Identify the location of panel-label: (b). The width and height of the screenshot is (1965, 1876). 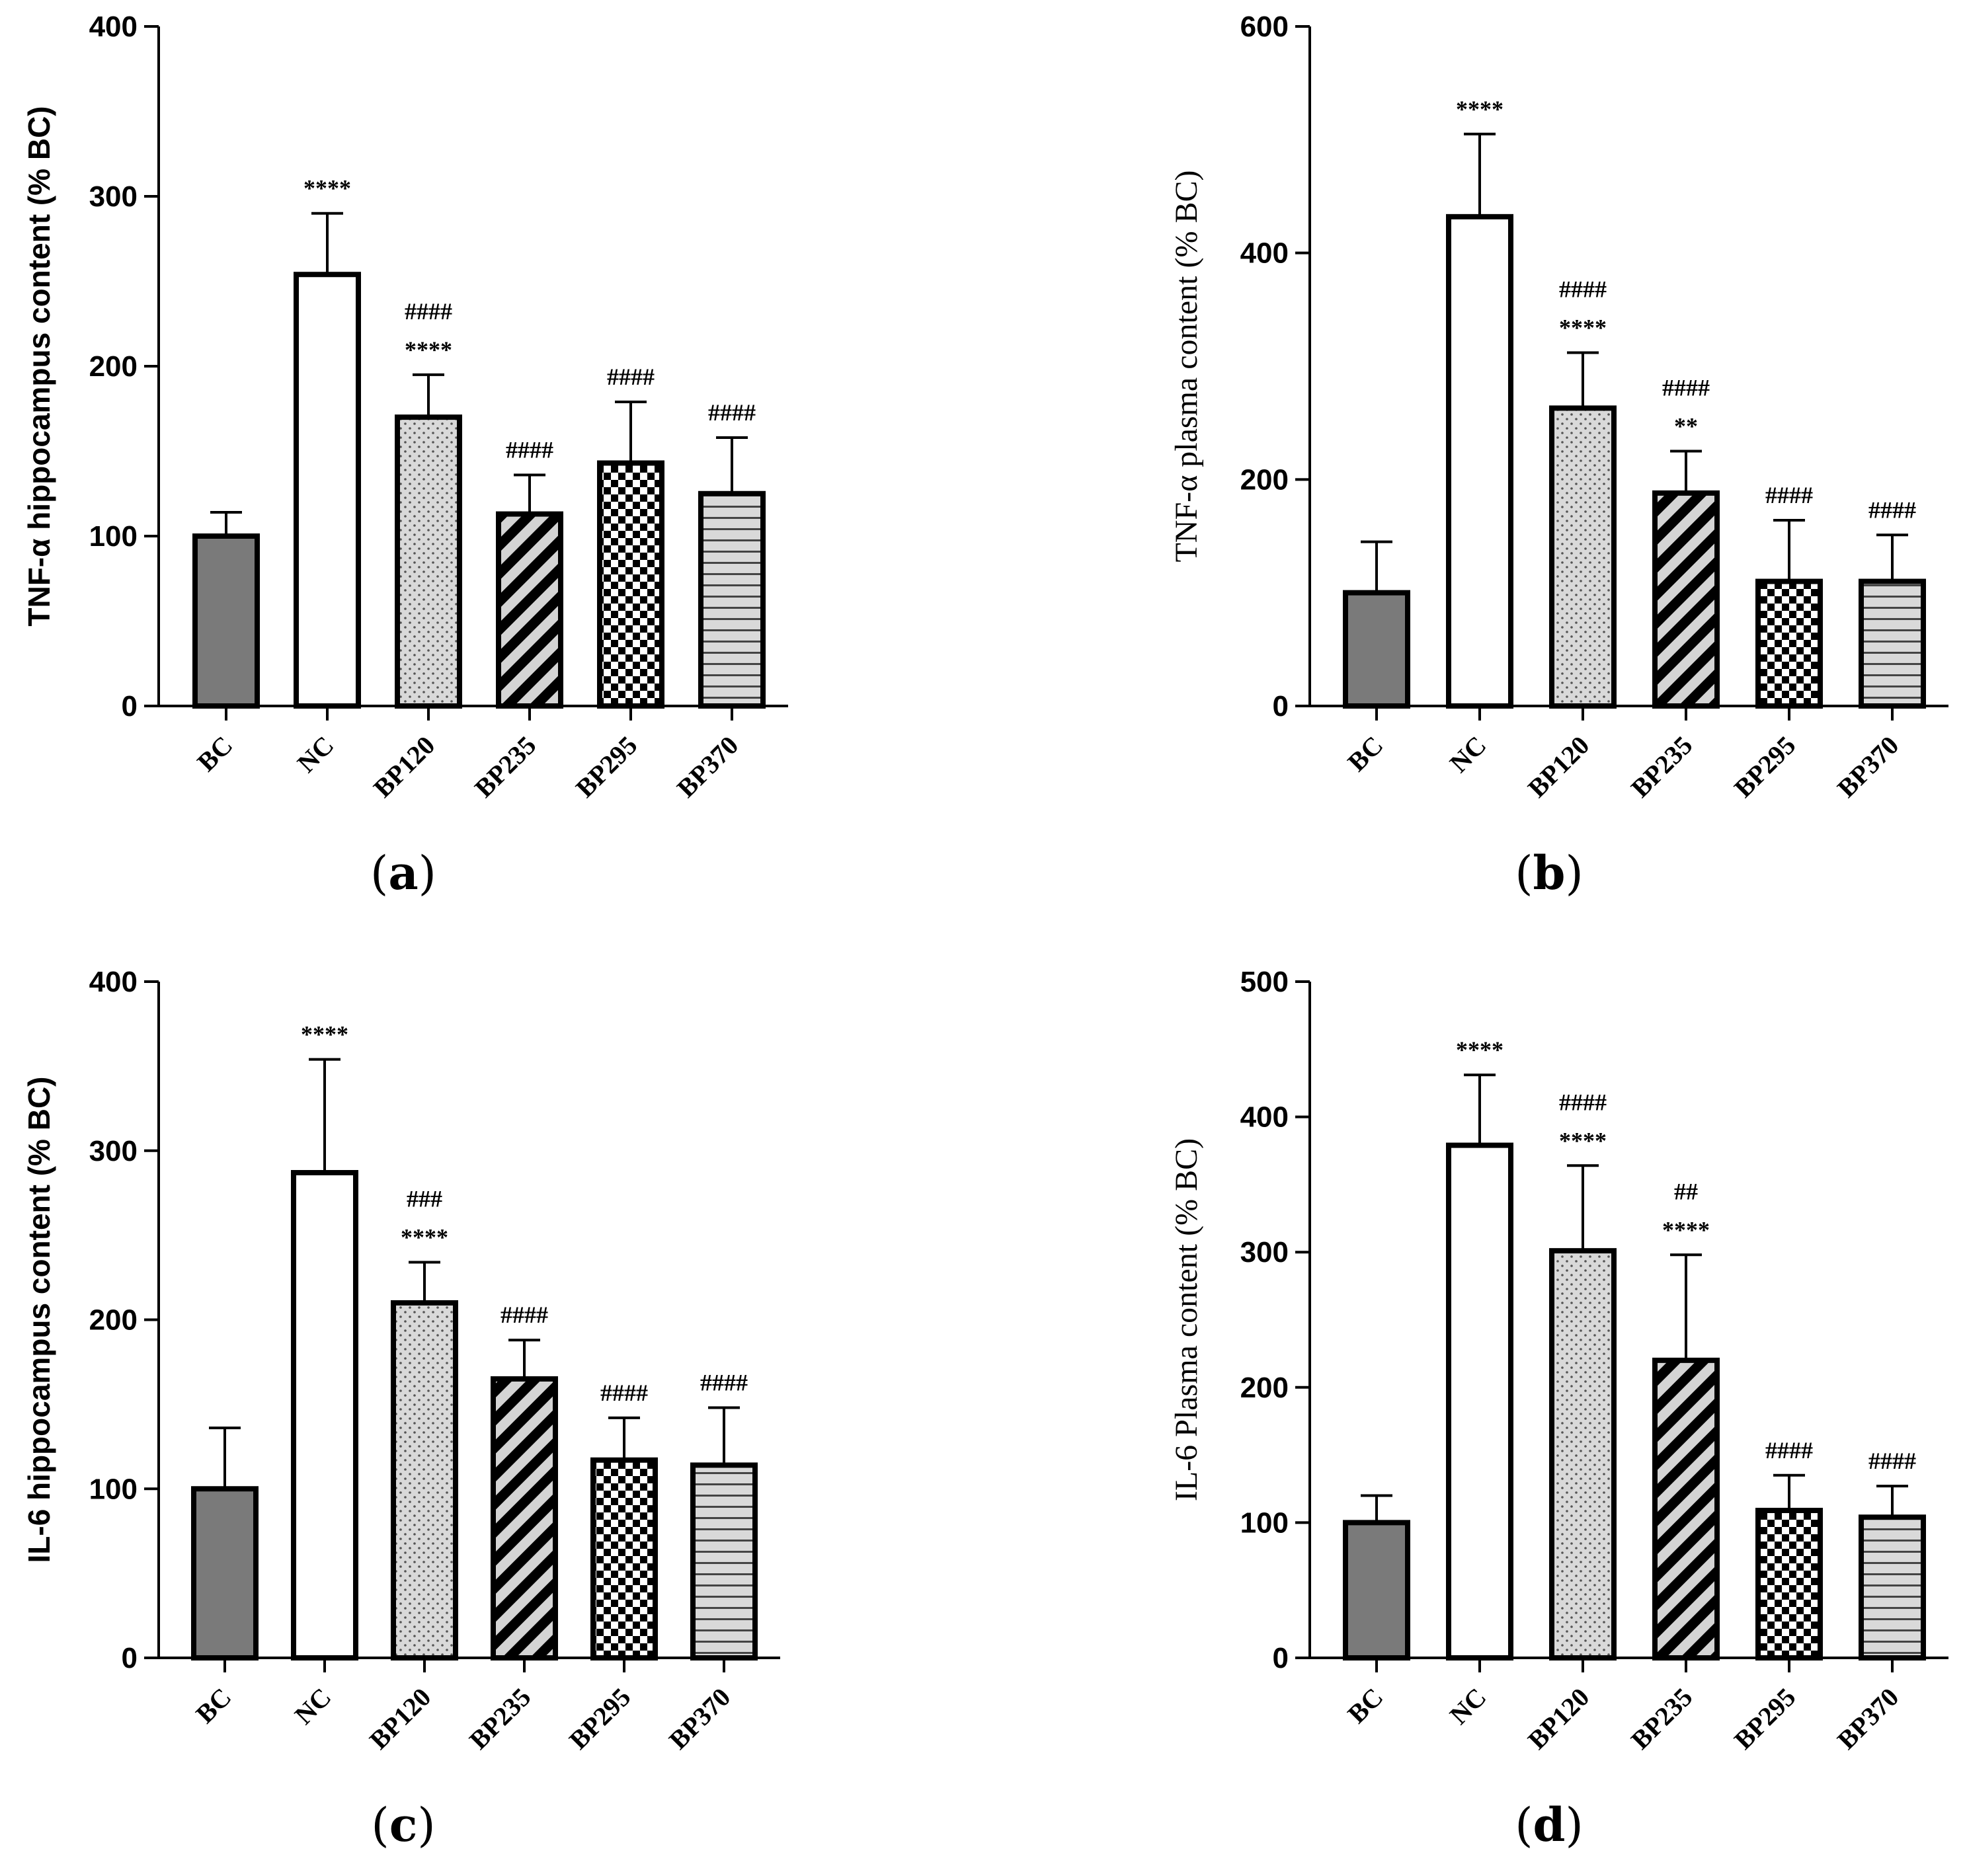
(1549, 872).